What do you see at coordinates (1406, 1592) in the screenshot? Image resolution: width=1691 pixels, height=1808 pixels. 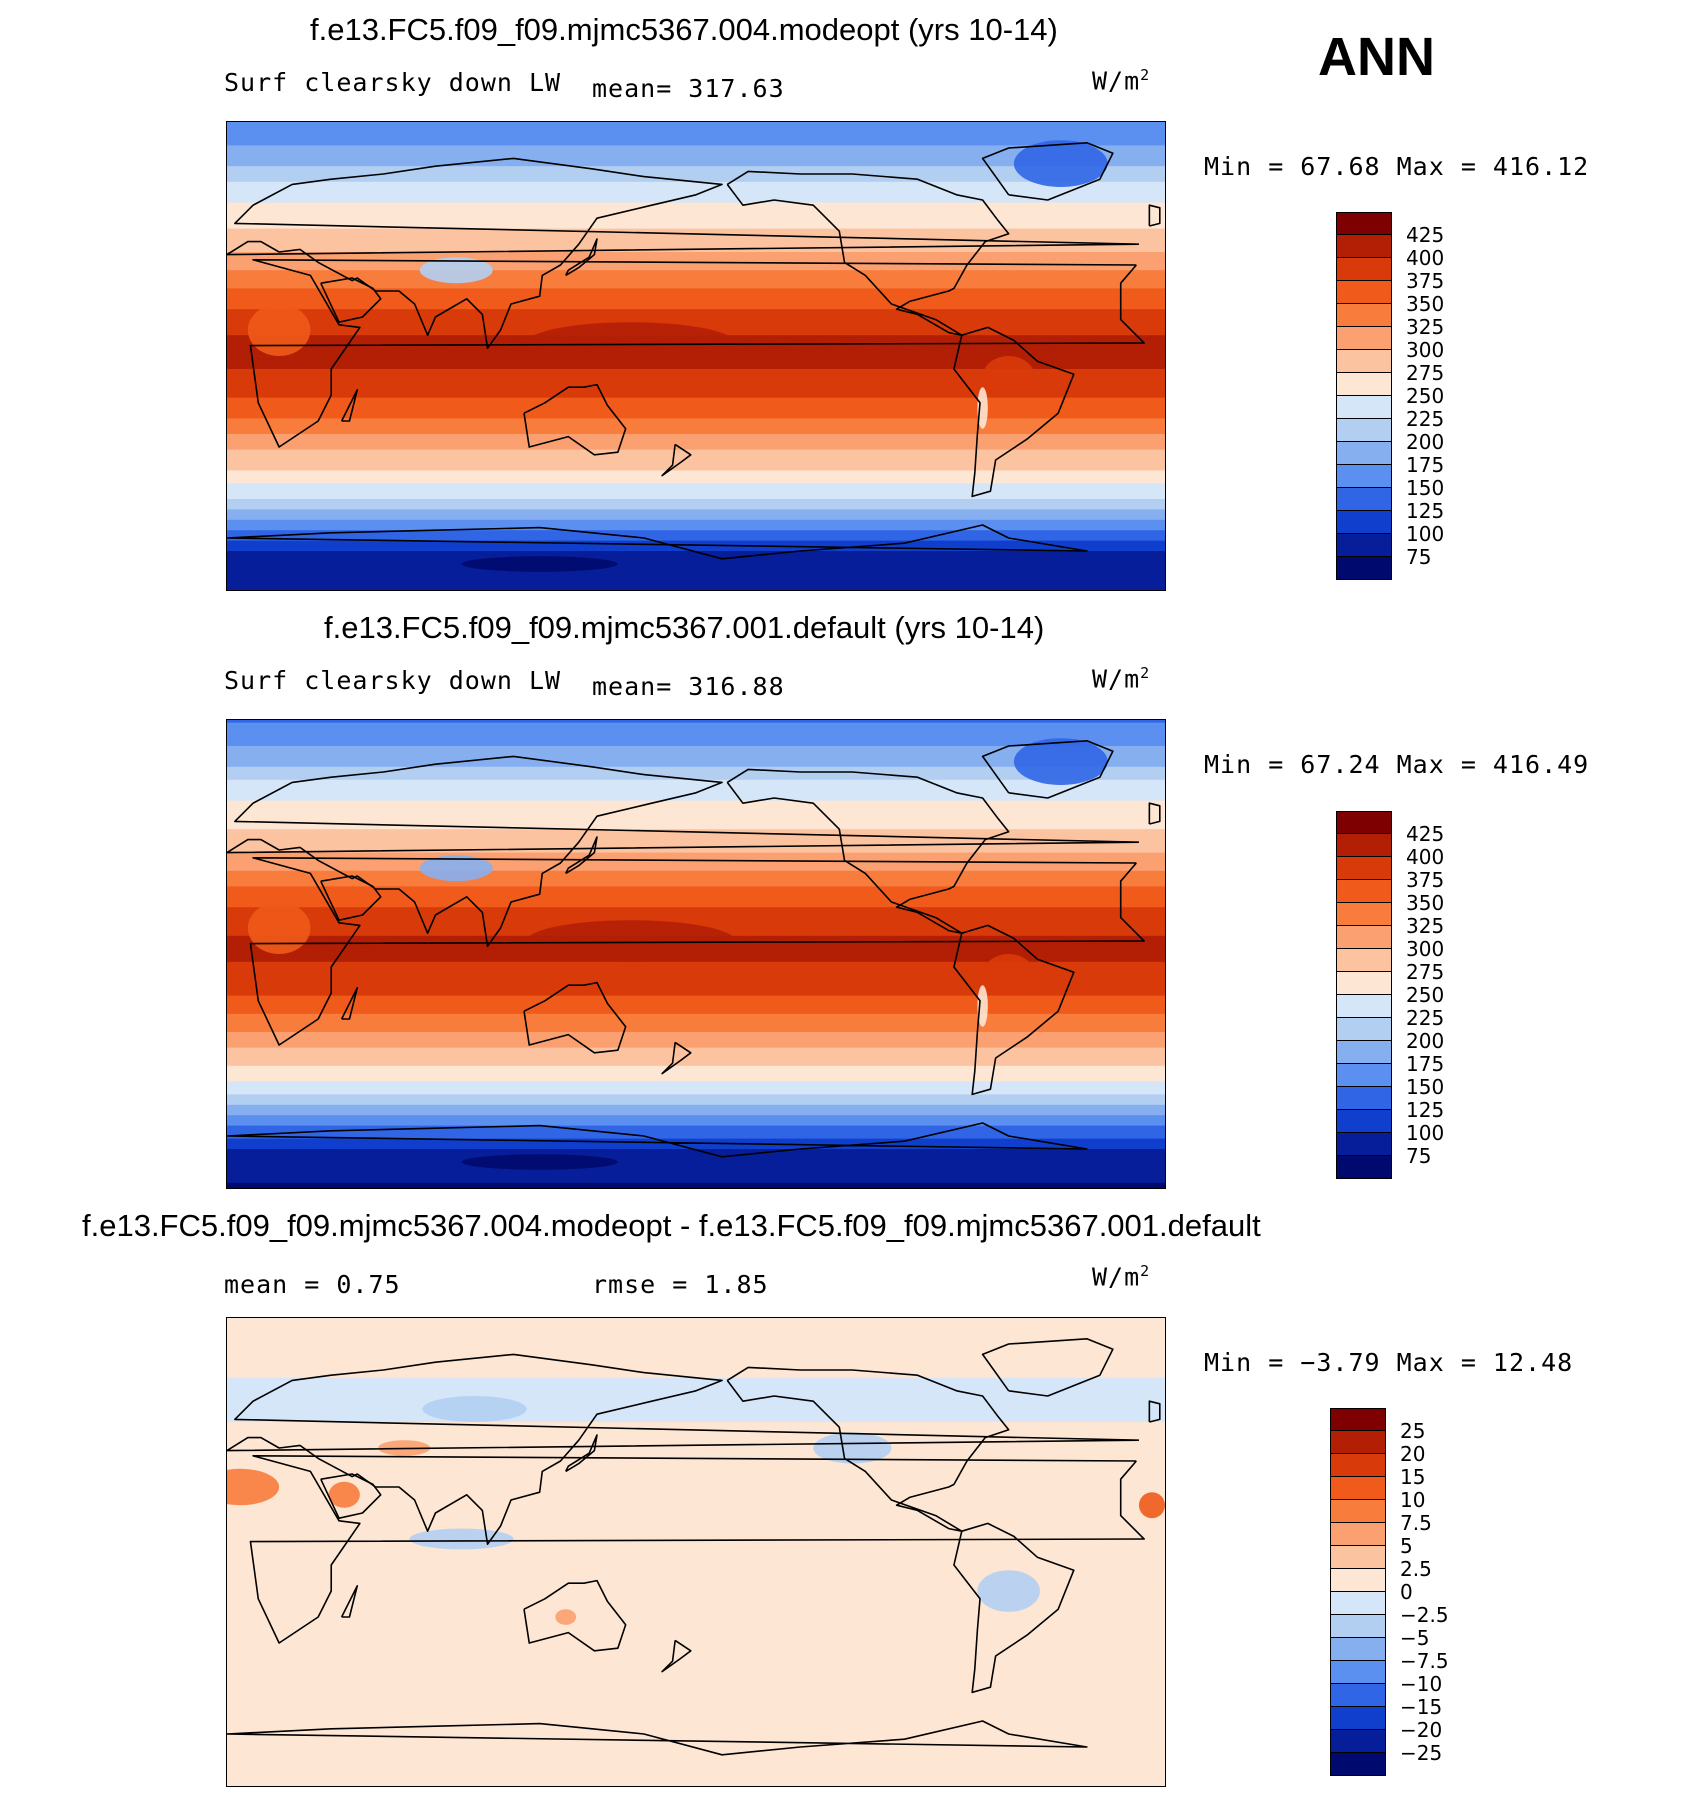 I see `colorbar-tick-label: 0` at bounding box center [1406, 1592].